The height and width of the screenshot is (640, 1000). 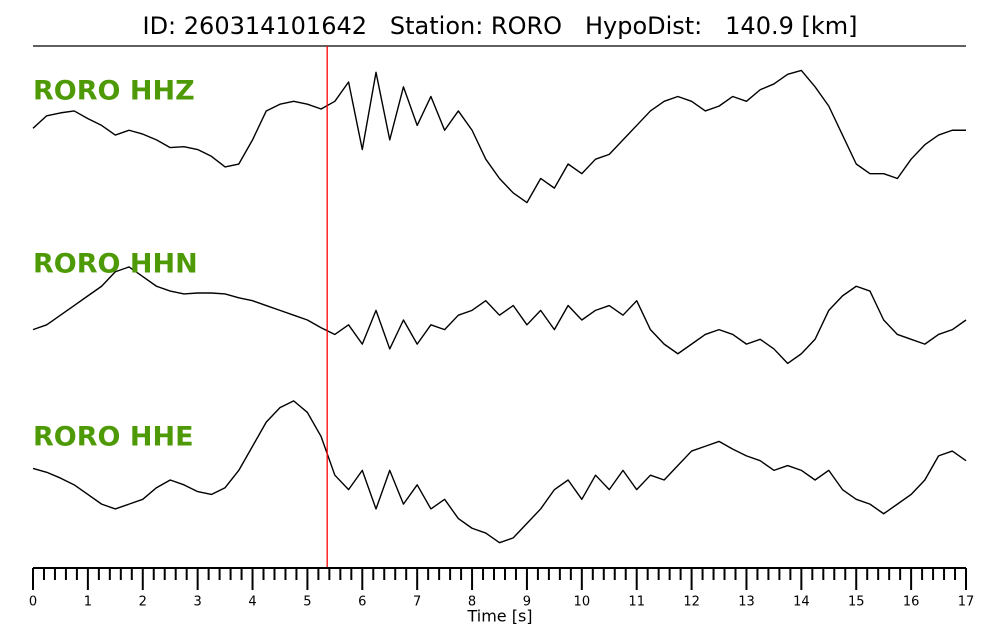 I want to click on x-tick-label: 8, so click(x=472, y=602).